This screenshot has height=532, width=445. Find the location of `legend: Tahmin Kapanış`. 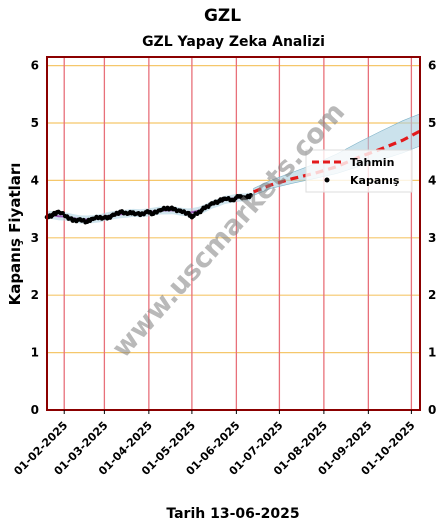

legend: Tahmin Kapanış is located at coordinates (359, 171).